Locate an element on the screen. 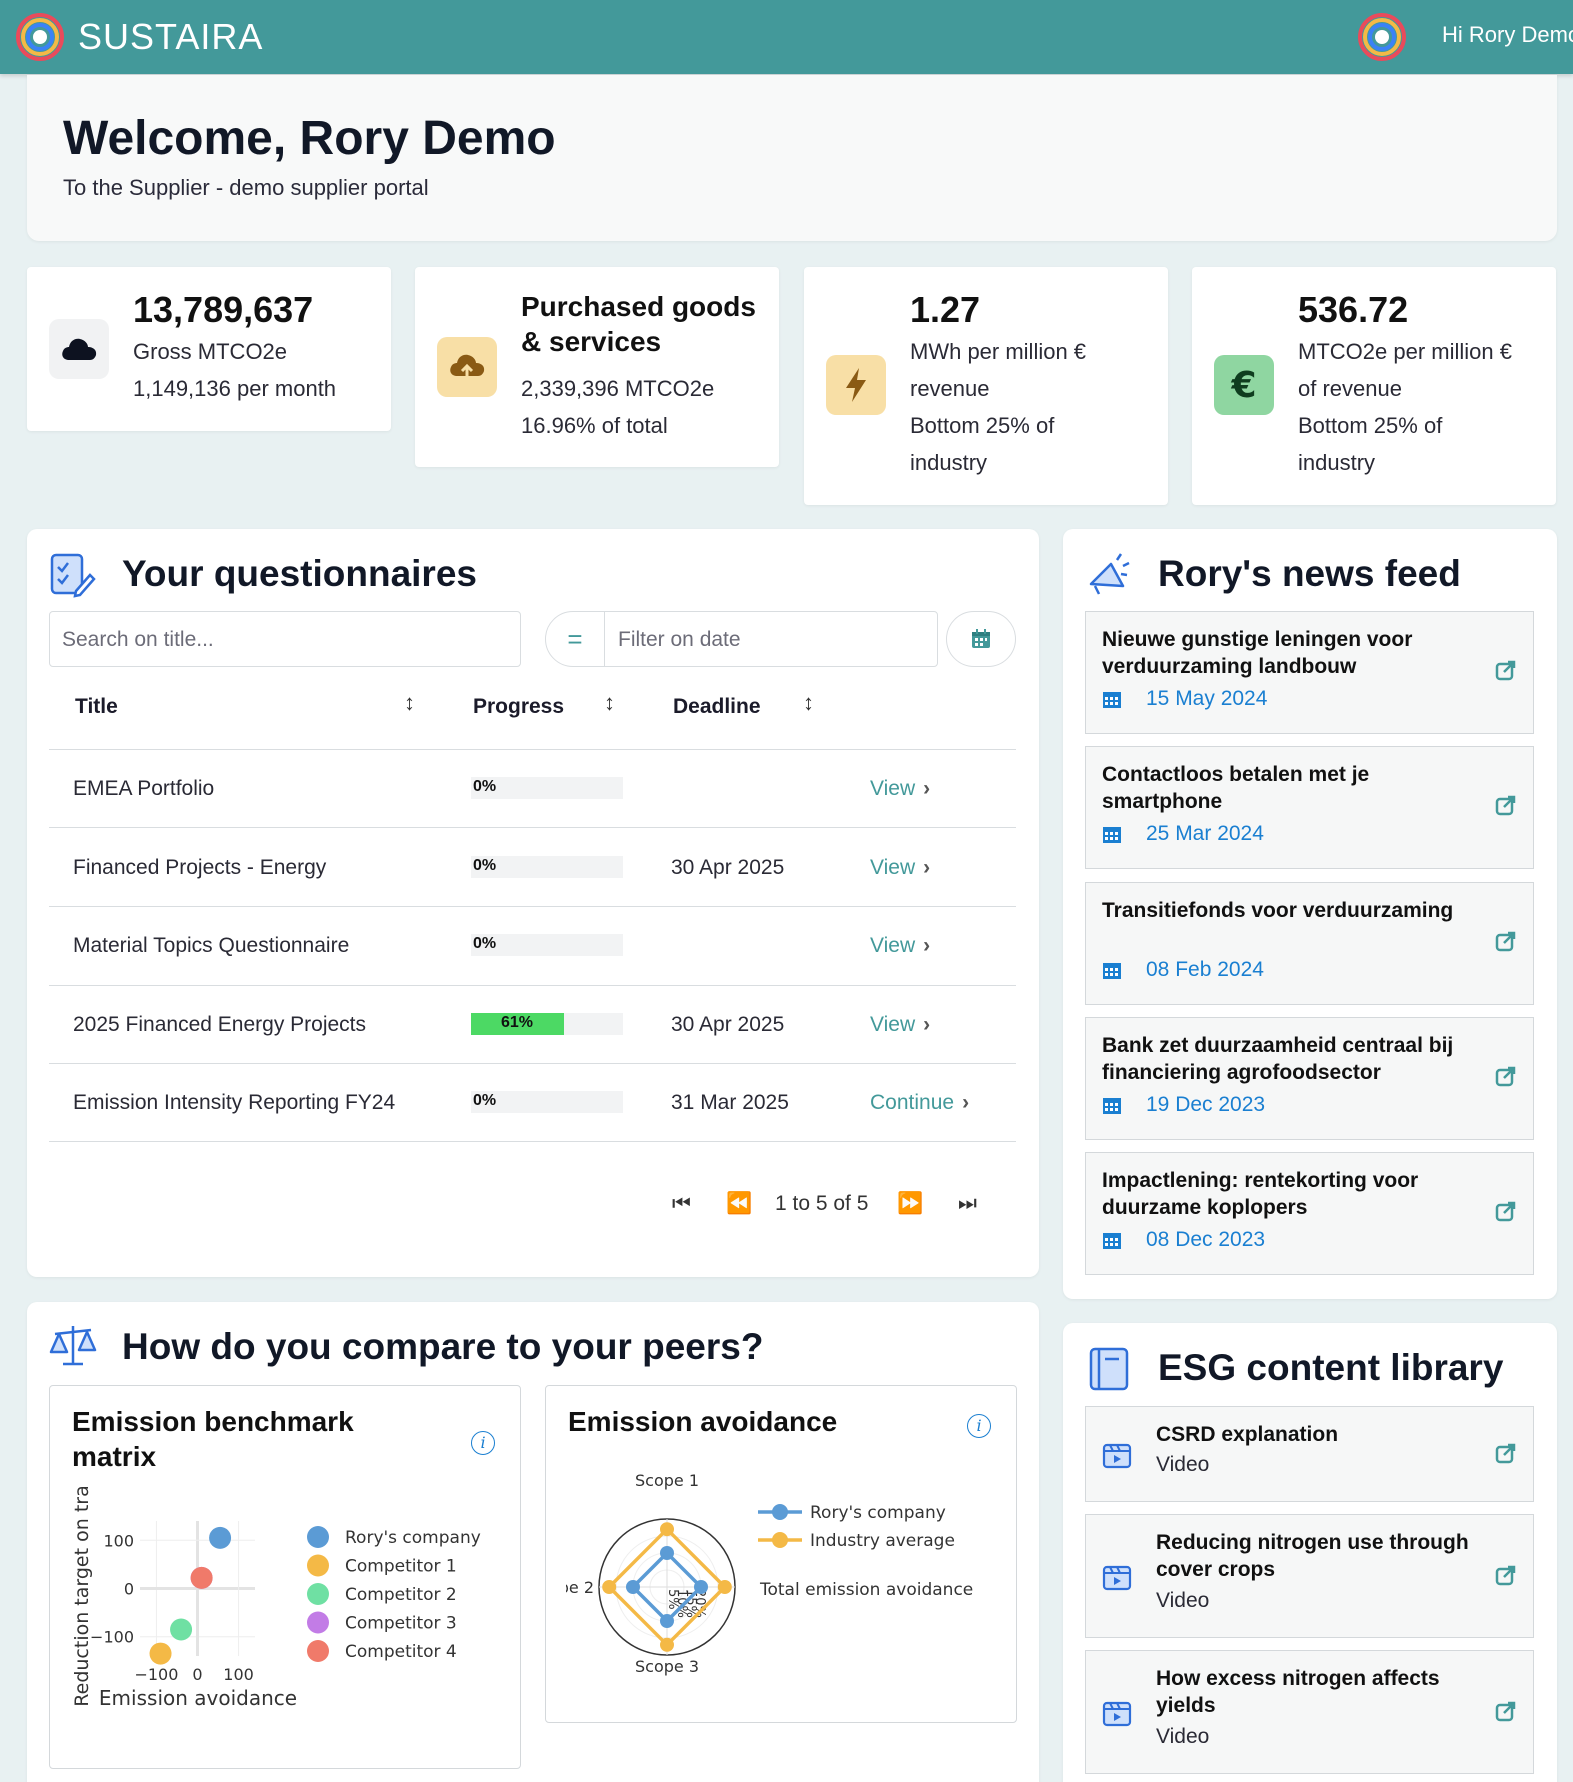 This screenshot has width=1573, height=1782. column-header-deadline: Deadline is located at coordinates (717, 706).